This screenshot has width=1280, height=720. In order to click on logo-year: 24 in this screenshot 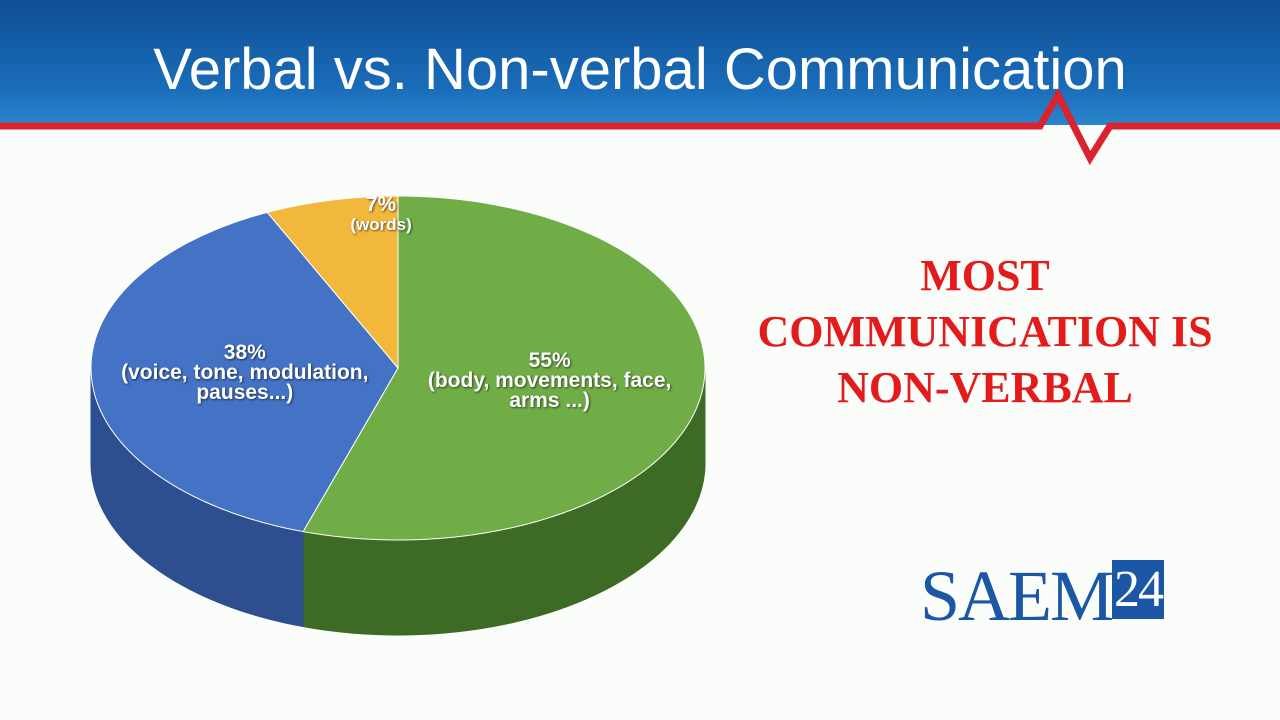, I will do `click(1138, 589)`.